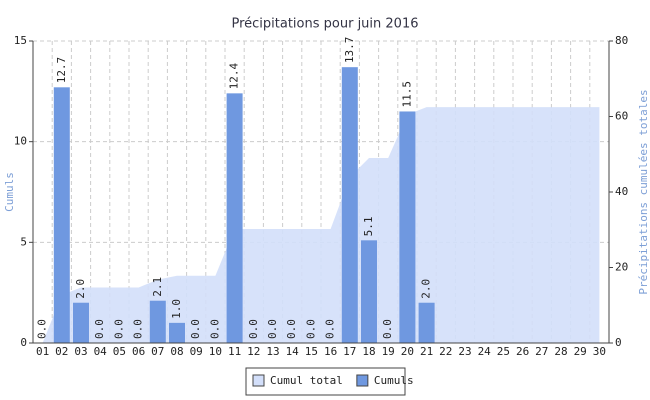  Describe the element at coordinates (394, 380) in the screenshot. I see `legend-label: Cumuls` at that location.